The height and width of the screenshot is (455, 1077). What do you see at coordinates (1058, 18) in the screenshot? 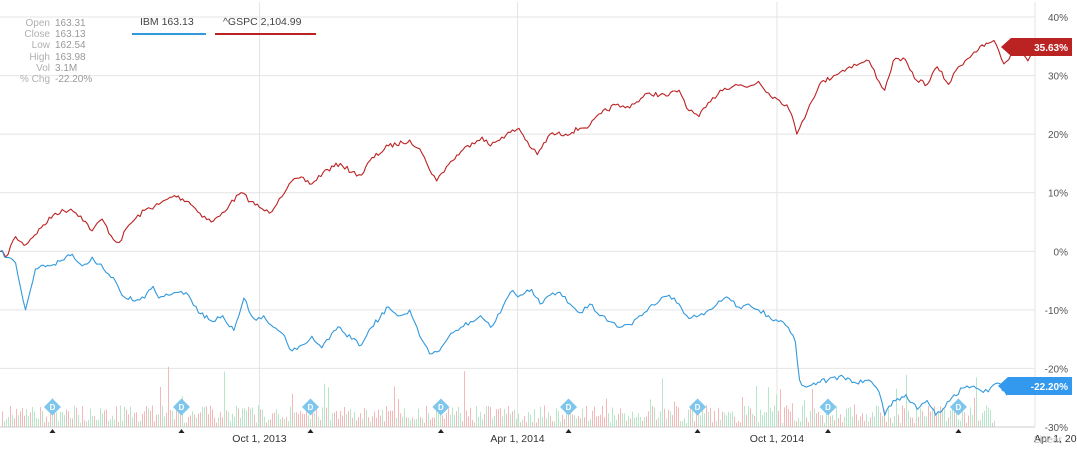
I see `y-tick-label: 40%` at bounding box center [1058, 18].